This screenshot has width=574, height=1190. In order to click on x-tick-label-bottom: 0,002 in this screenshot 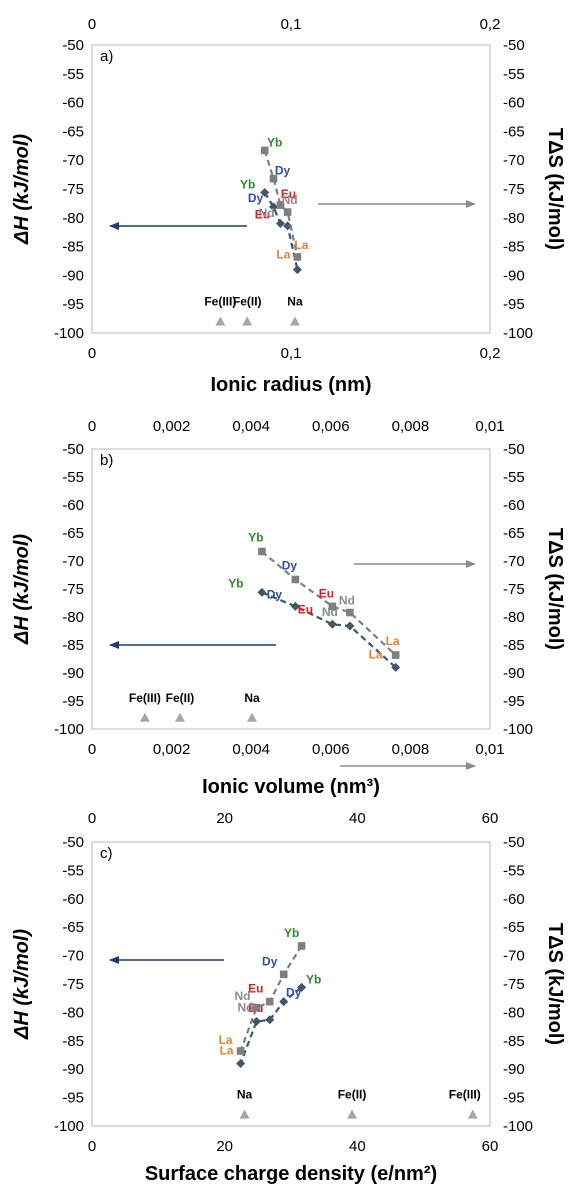, I will do `click(172, 749)`.